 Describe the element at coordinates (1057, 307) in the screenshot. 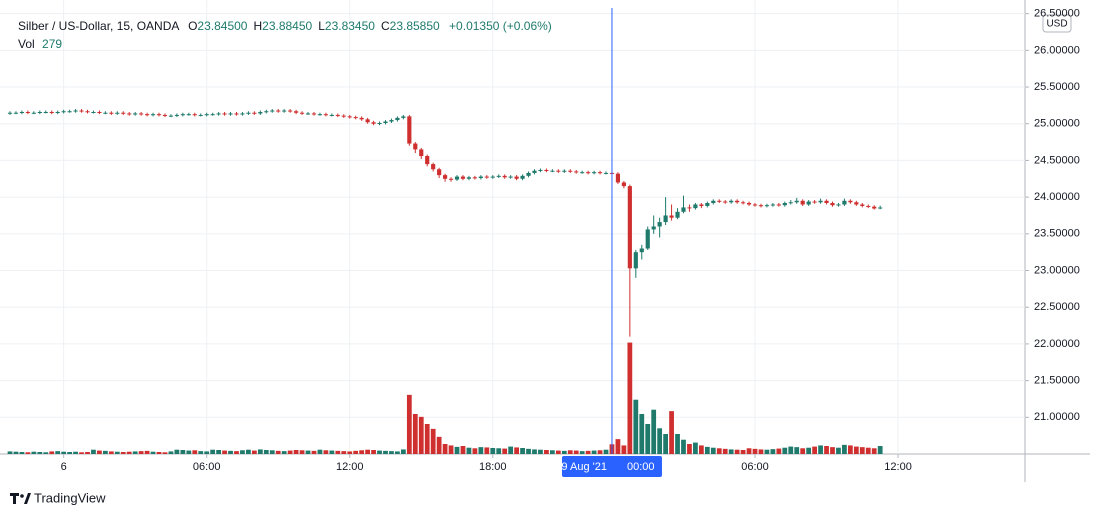

I see `y-tick-label: 22.50000` at that location.